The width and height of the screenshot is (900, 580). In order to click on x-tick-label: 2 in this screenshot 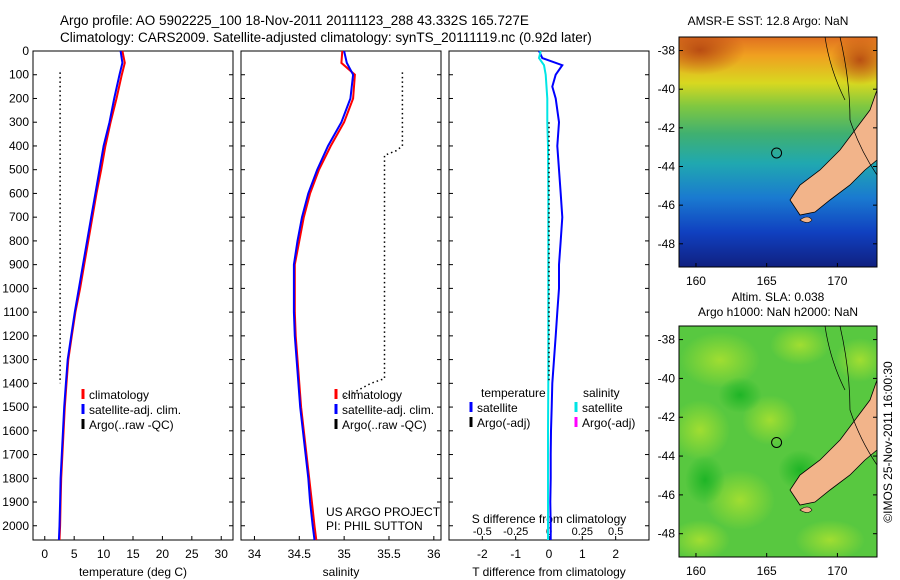, I will do `click(615, 554)`.